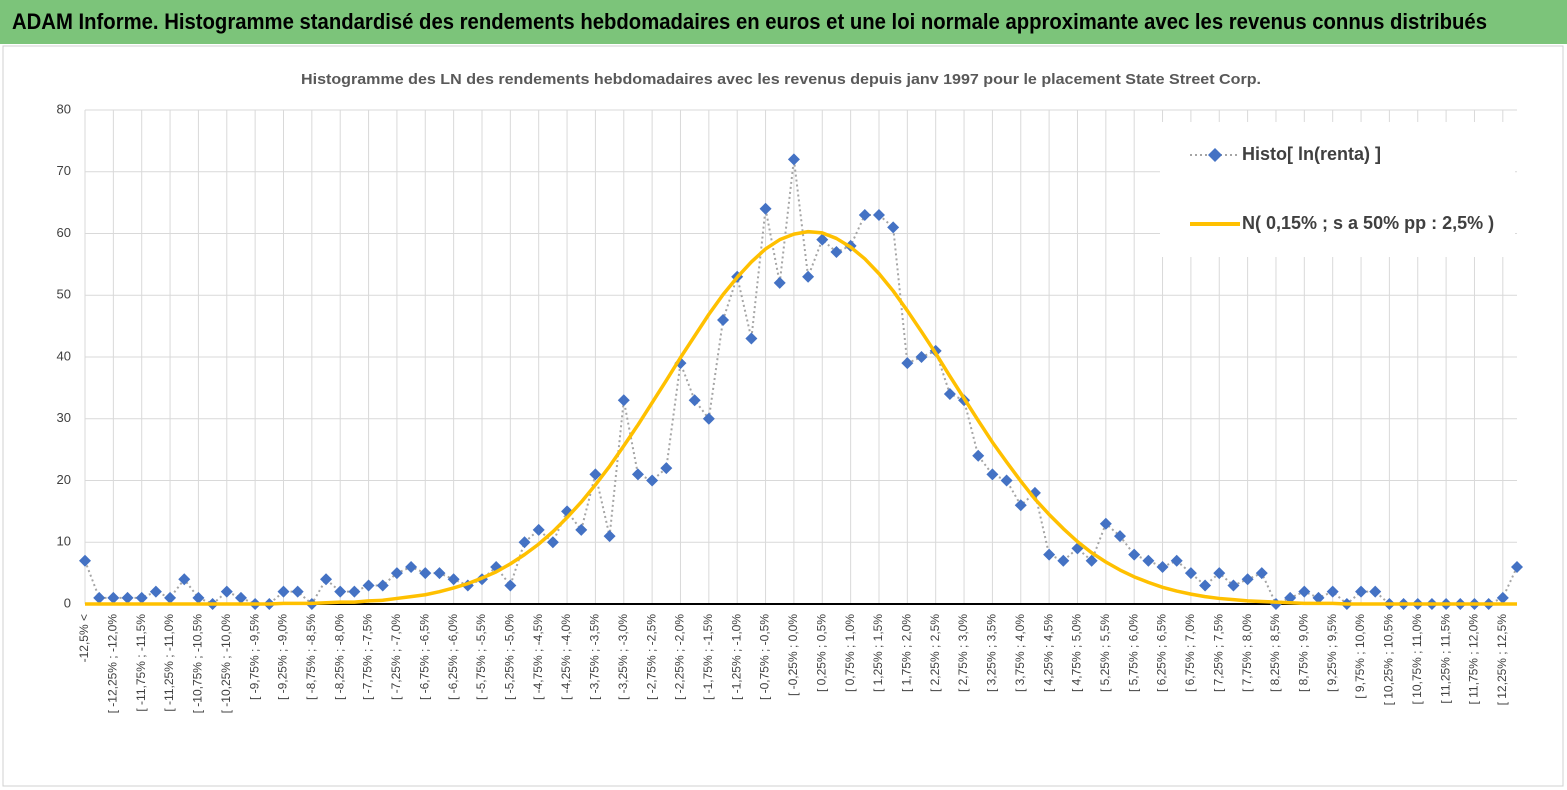 This screenshot has height=790, width=1567. I want to click on x-tick-label: [ -12,25% ; -12,0%, so click(113, 664).